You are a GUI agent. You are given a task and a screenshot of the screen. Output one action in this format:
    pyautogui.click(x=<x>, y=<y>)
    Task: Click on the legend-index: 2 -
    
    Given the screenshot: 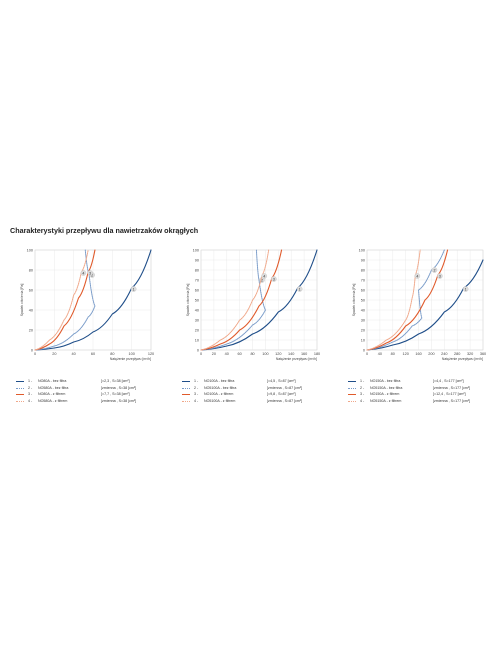 What is the action you would take?
    pyautogui.click(x=362, y=387)
    